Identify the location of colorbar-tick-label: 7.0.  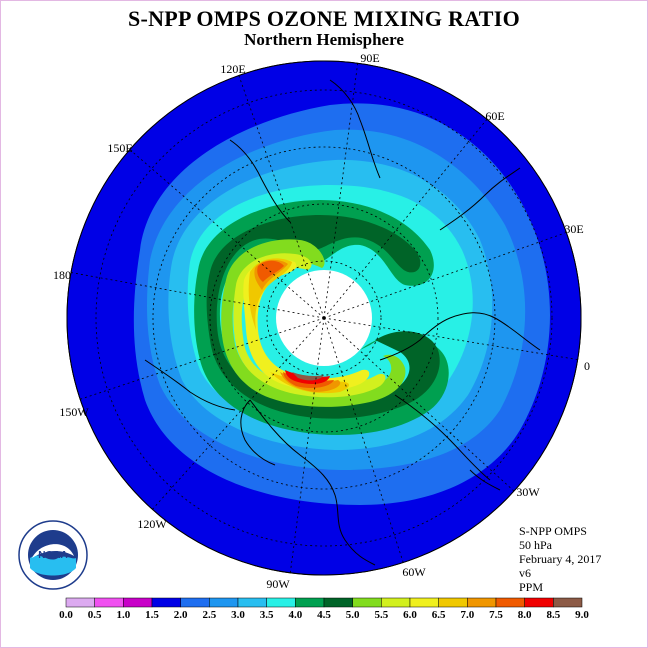
(467, 615).